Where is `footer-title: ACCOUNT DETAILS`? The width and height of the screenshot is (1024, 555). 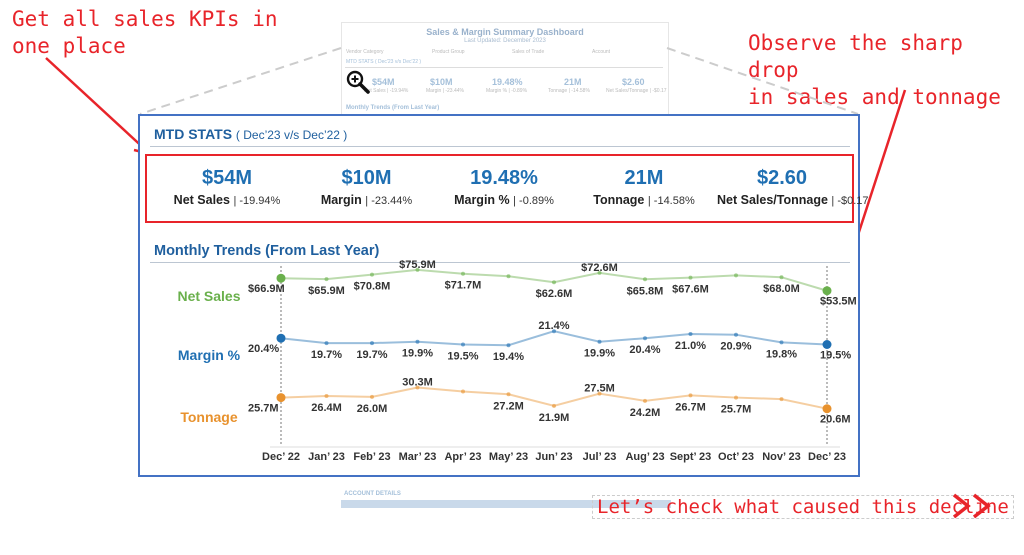 footer-title: ACCOUNT DETAILS is located at coordinates (372, 494).